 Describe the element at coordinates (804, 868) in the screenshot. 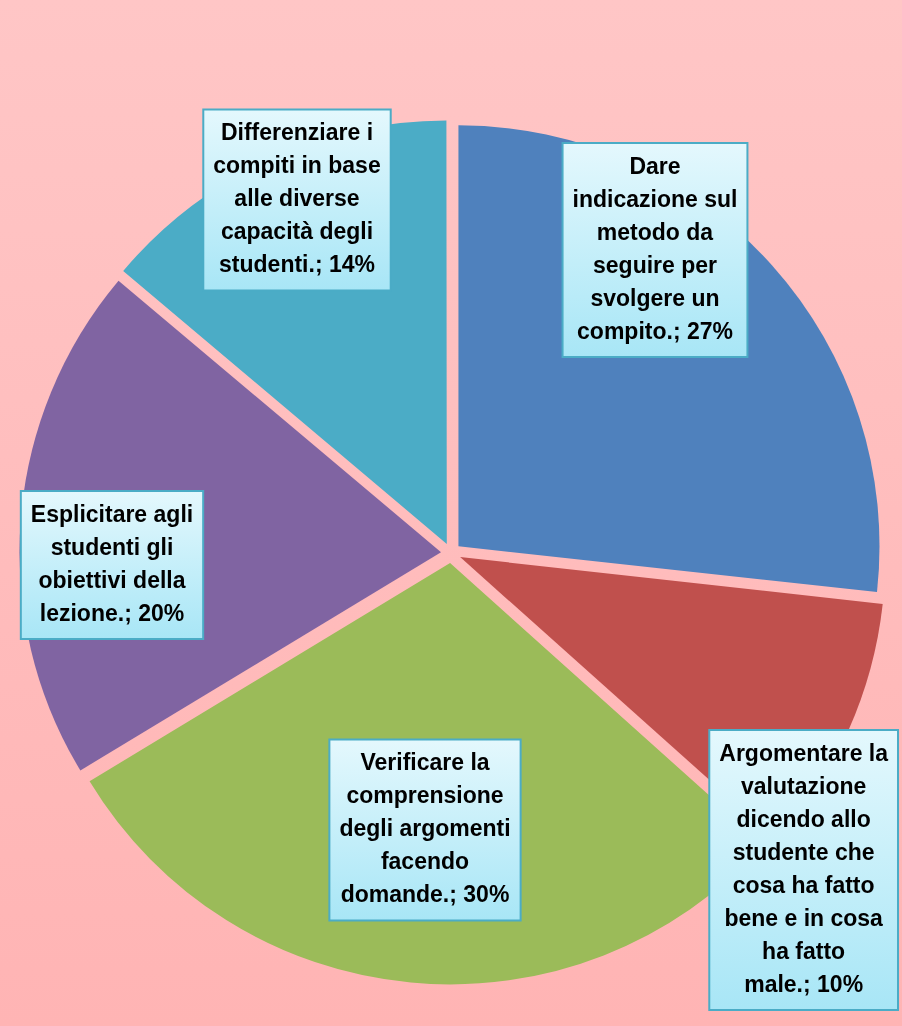

I see `slice-label: Argomentare la valutazione dicendo allo studente che cosa ha fatto bene e in cosa ha fatto male.; 10%` at that location.